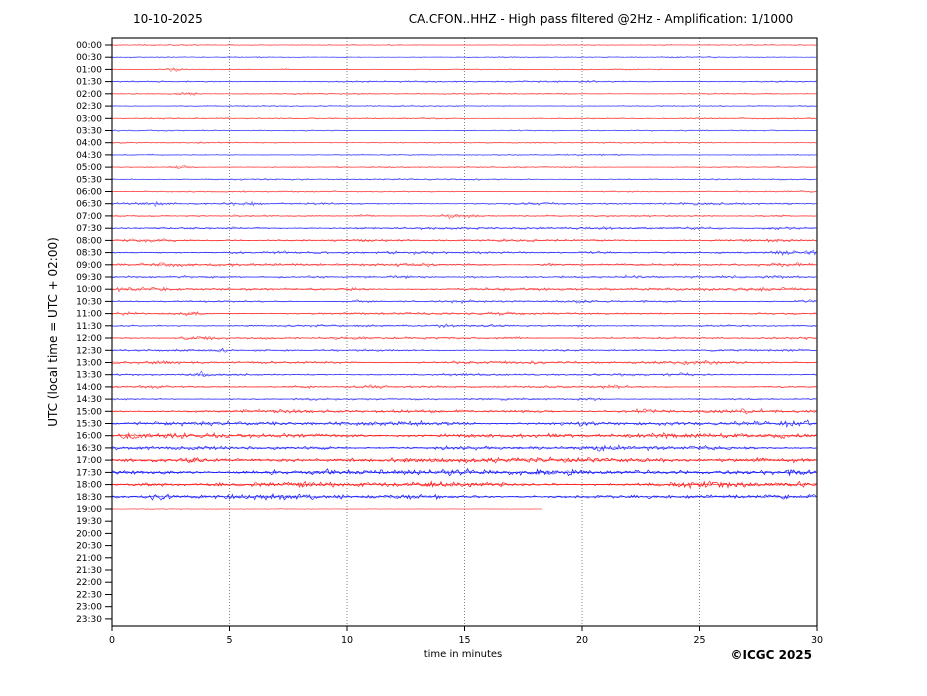 The width and height of the screenshot is (927, 696). What do you see at coordinates (89, 217) in the screenshot?
I see `y-tick-label: 07:00` at bounding box center [89, 217].